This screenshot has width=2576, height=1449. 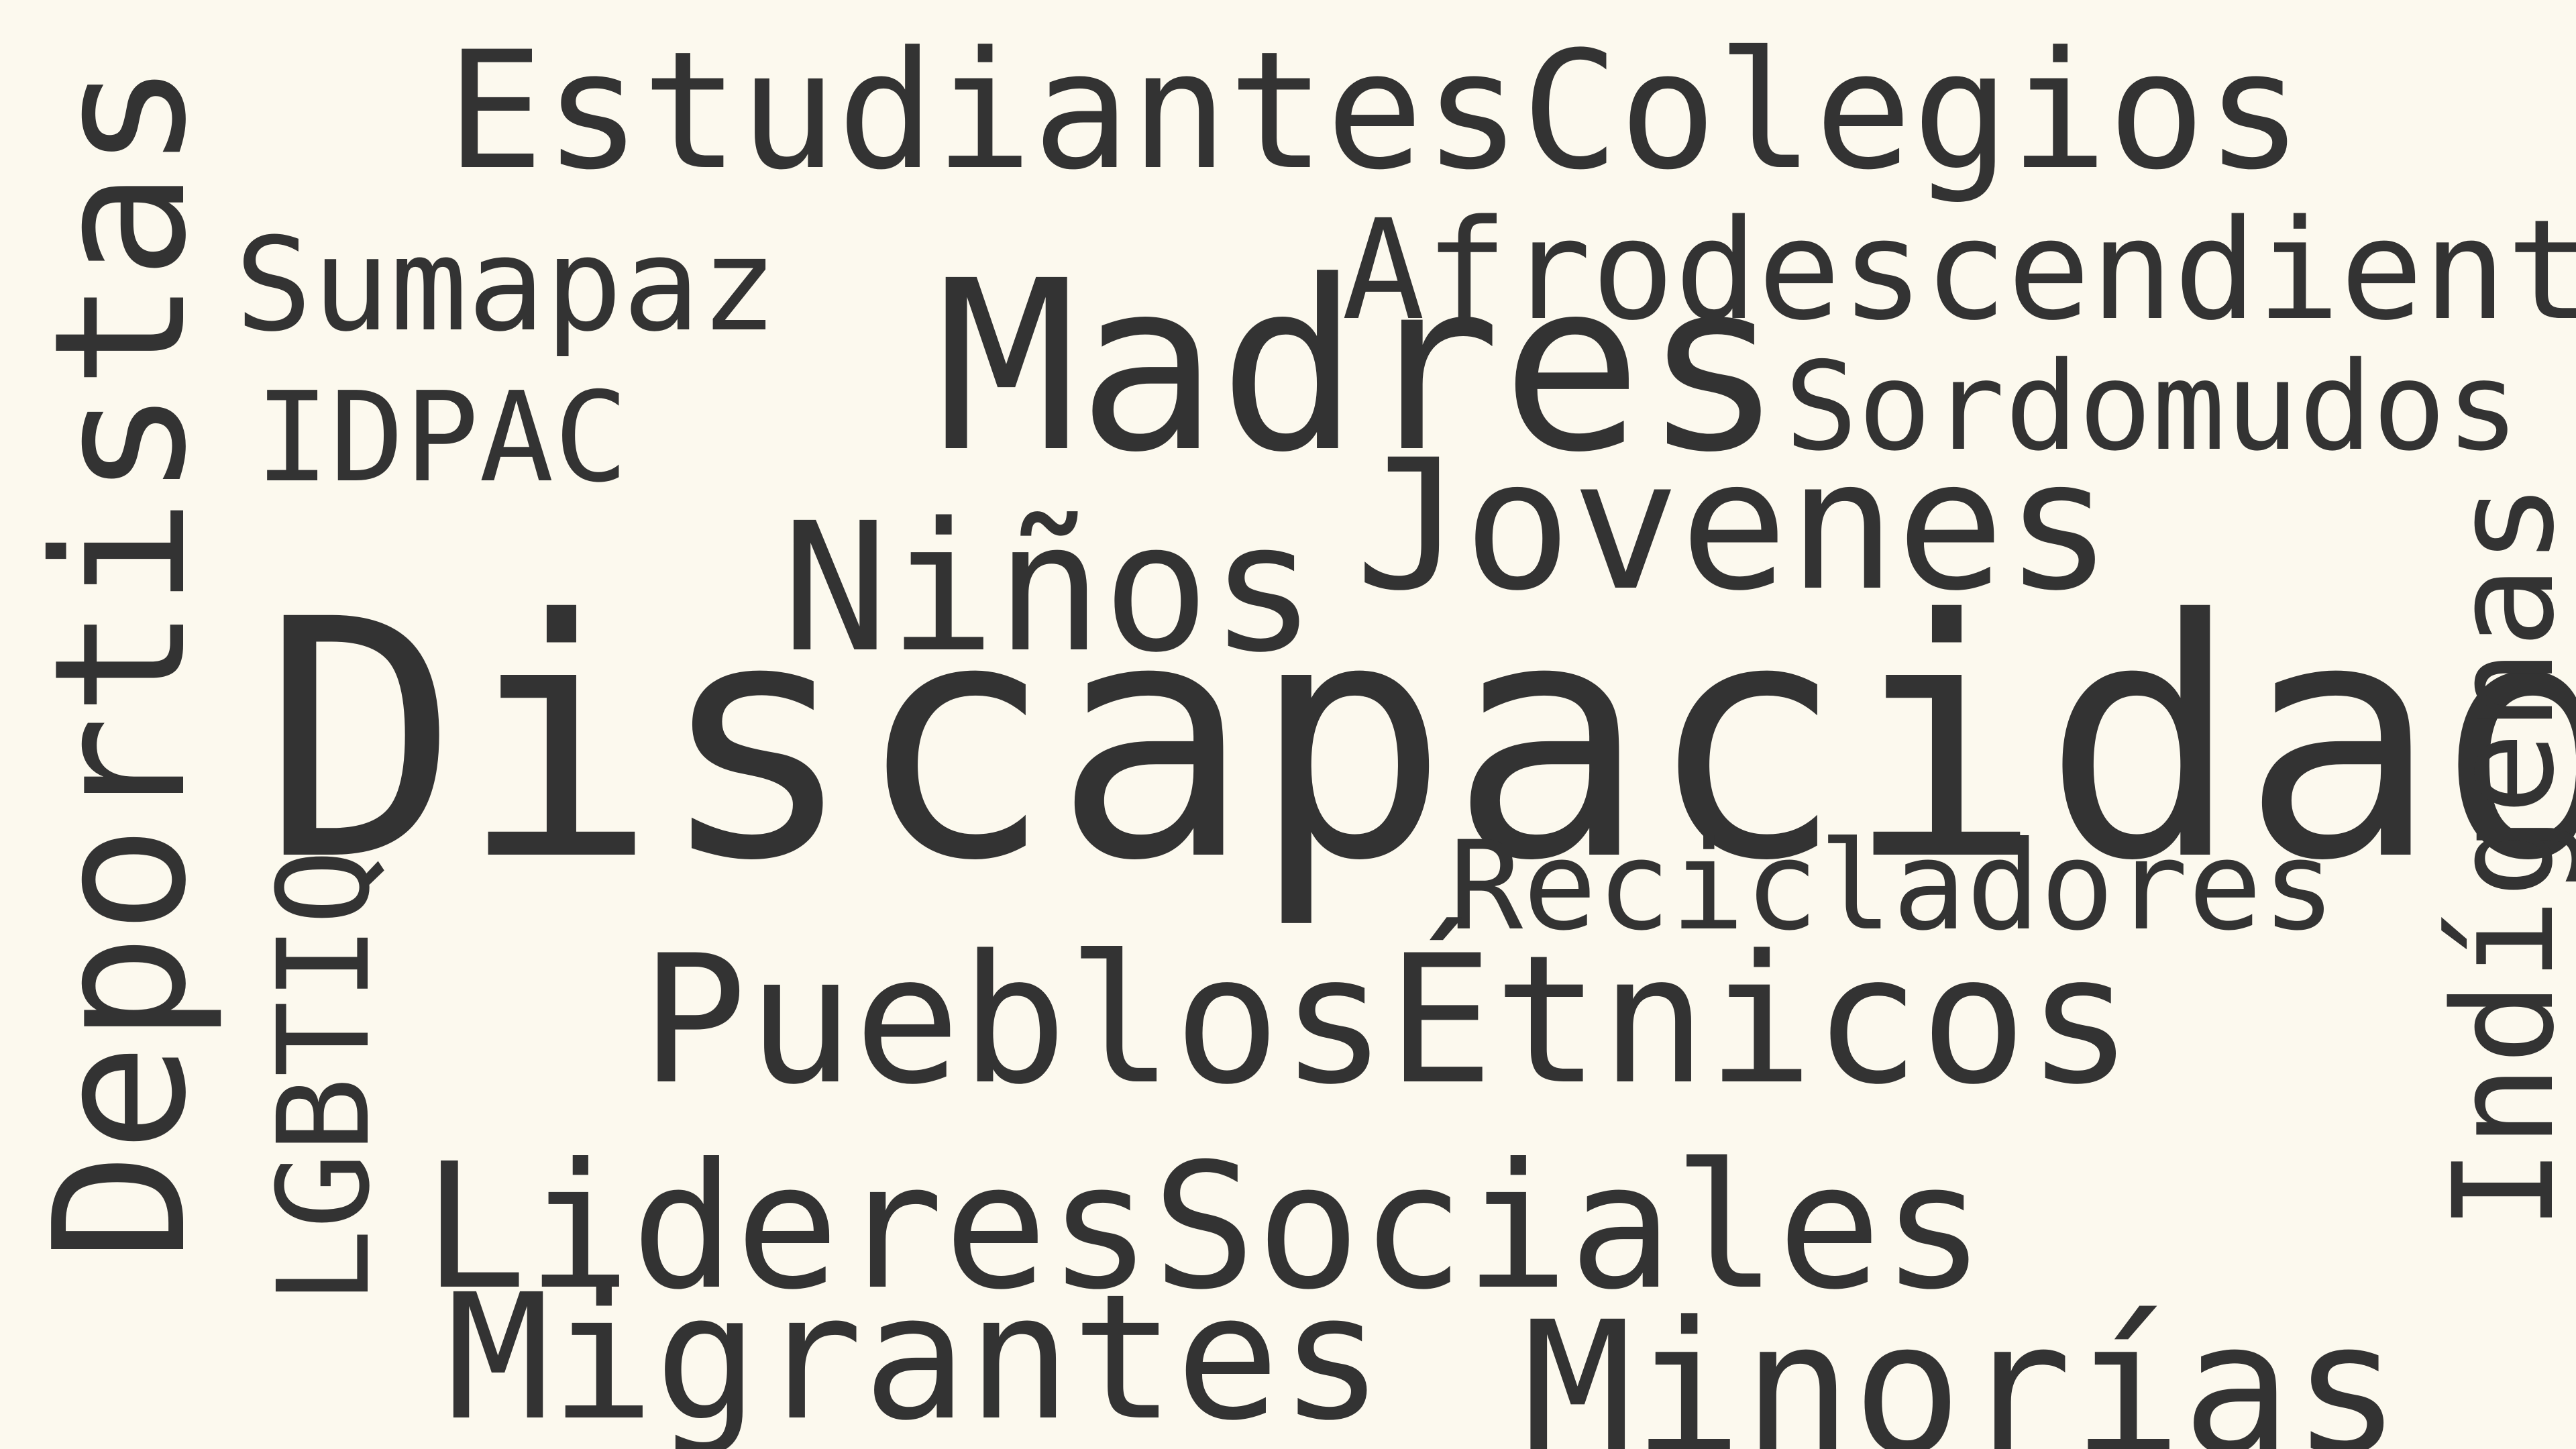 What do you see at coordinates (2500, 856) in the screenshot?
I see `word-indigenas: Indígenas` at bounding box center [2500, 856].